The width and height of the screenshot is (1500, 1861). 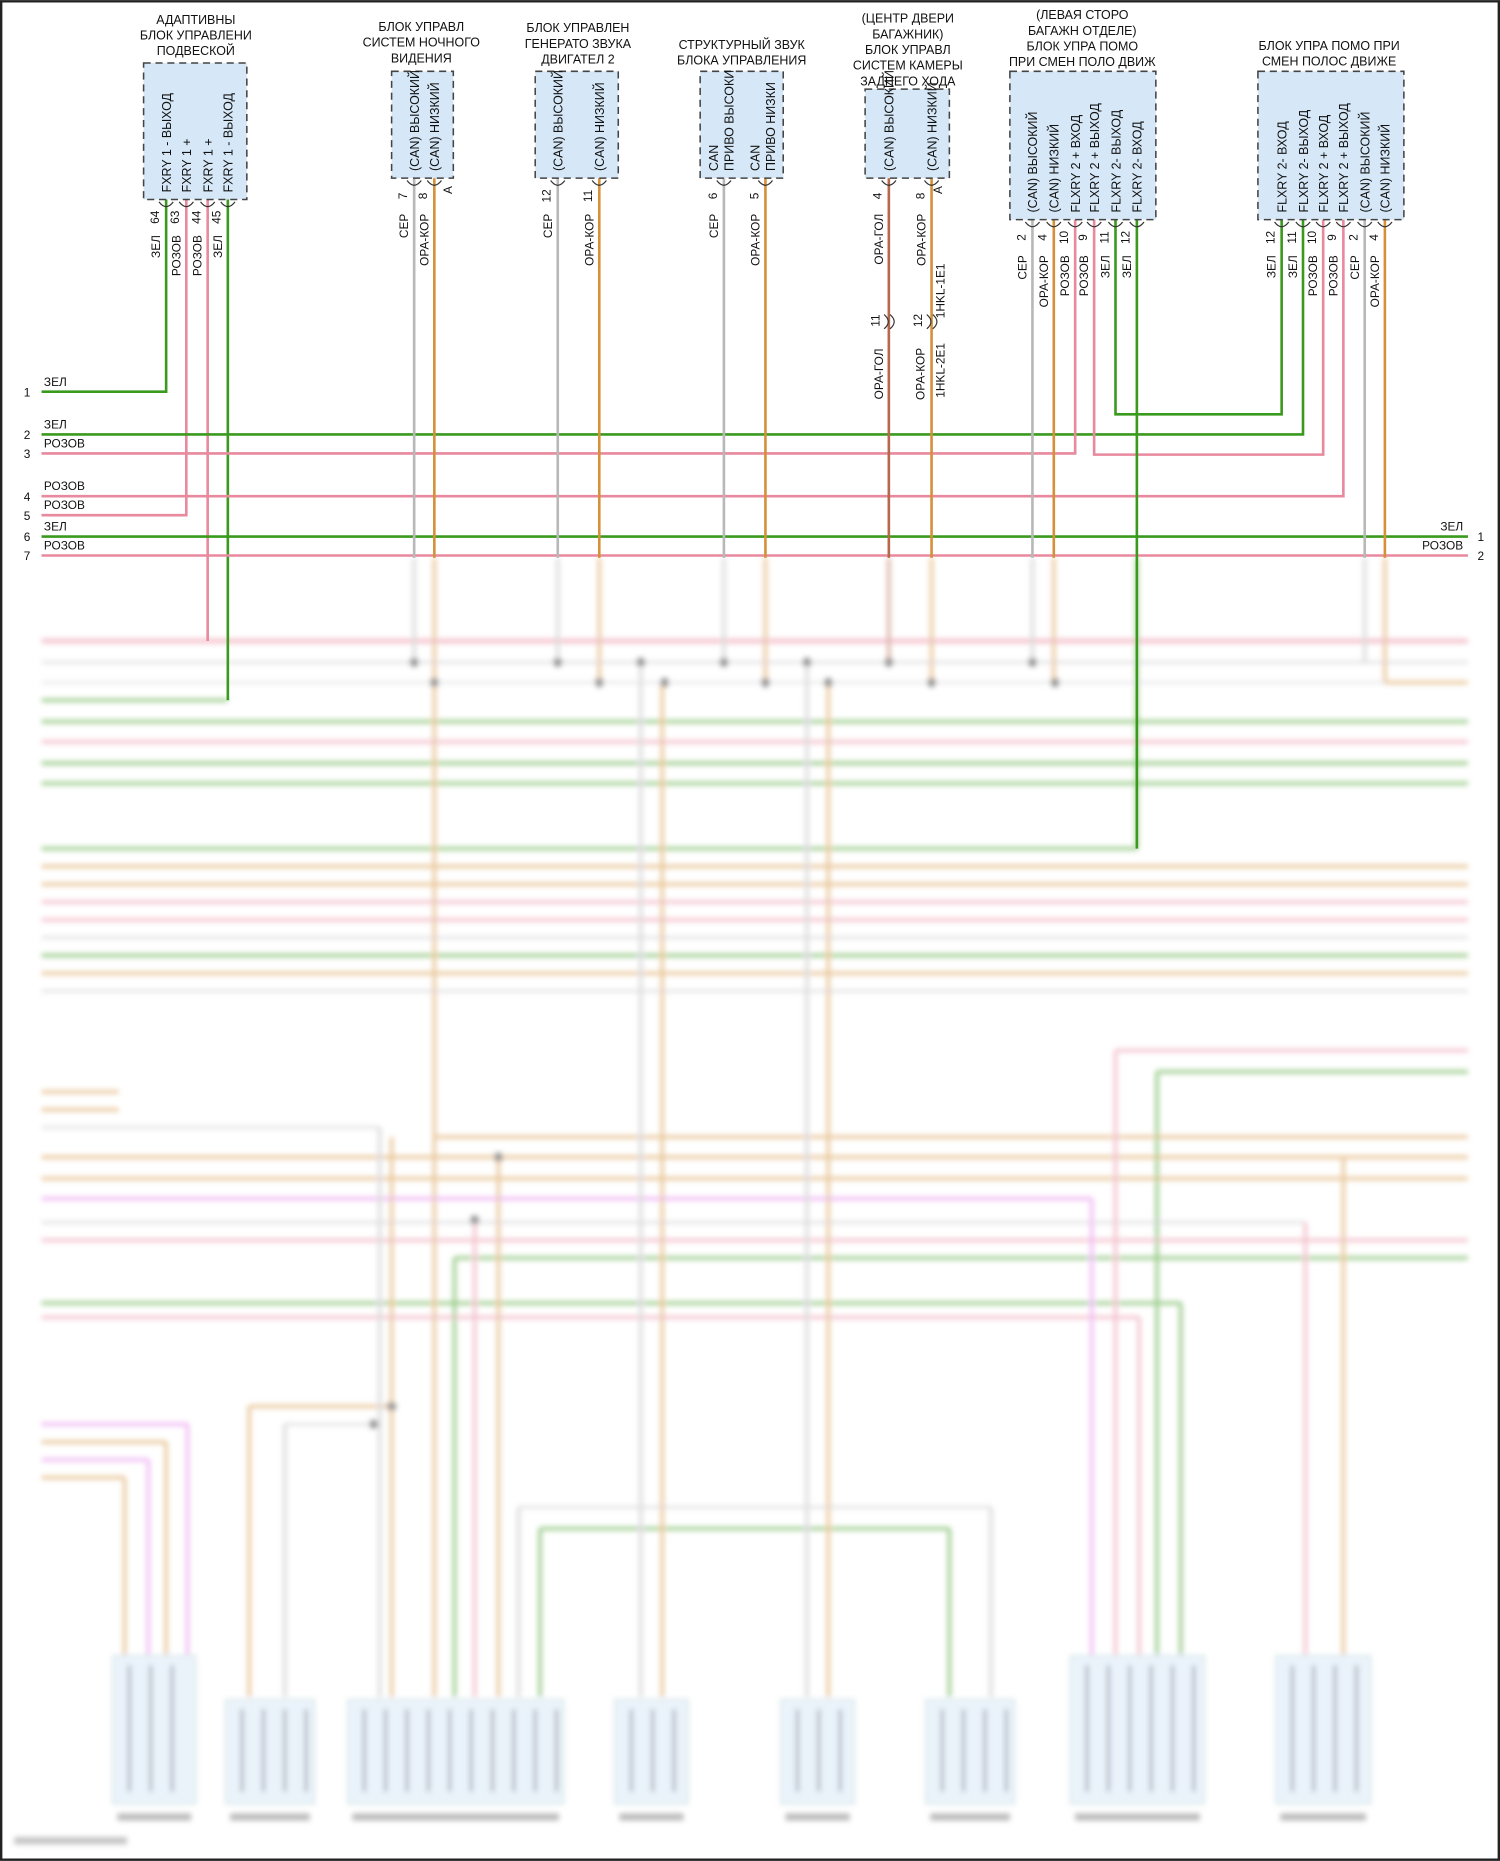 I want to click on module-title-line: ВИДЕНИЯ, so click(x=421, y=58).